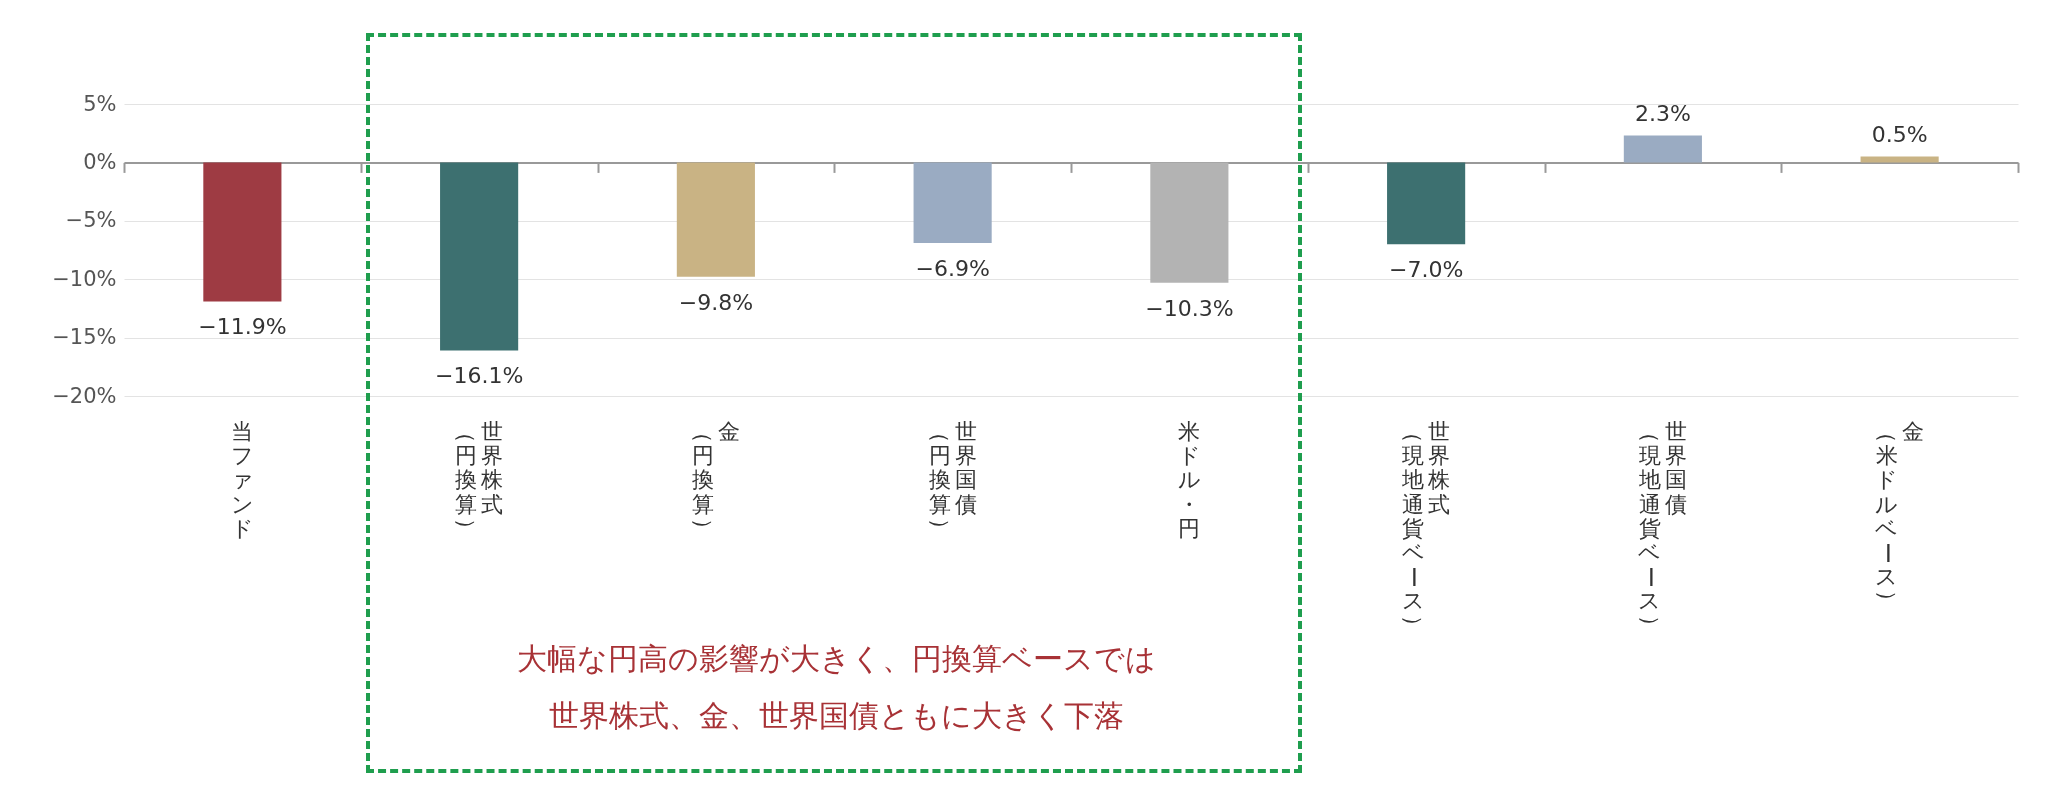 The height and width of the screenshot is (803, 2048). I want to click on category-label: 世界株式（円換算）, so click(479, 479).